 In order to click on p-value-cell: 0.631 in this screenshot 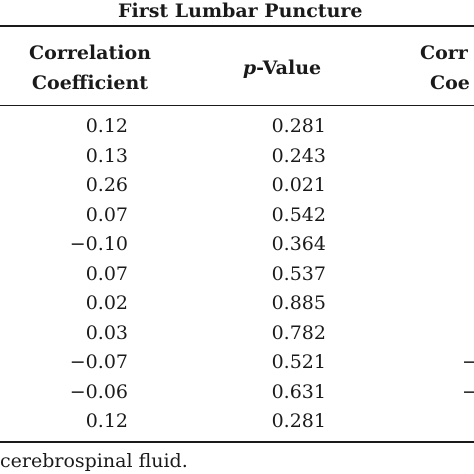, I will do `click(298, 391)`.